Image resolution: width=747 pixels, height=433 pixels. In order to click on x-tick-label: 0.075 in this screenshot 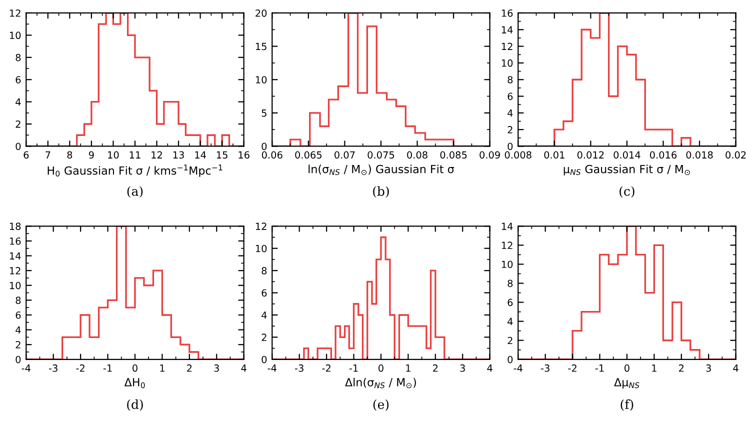, I will do `click(381, 155)`.